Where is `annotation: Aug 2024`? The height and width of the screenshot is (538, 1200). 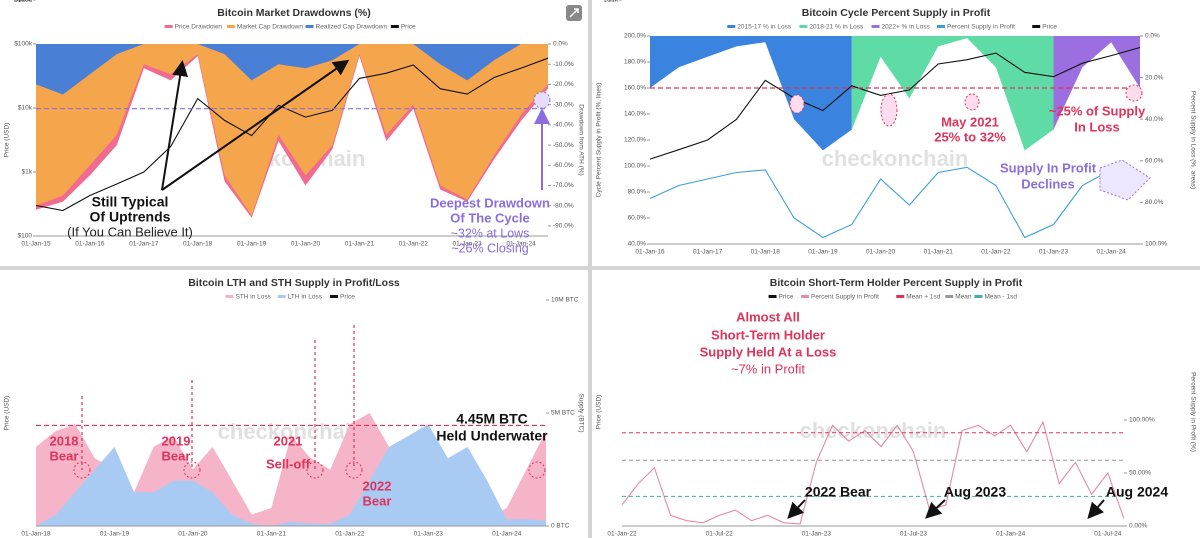
annotation: Aug 2024 is located at coordinates (1137, 492).